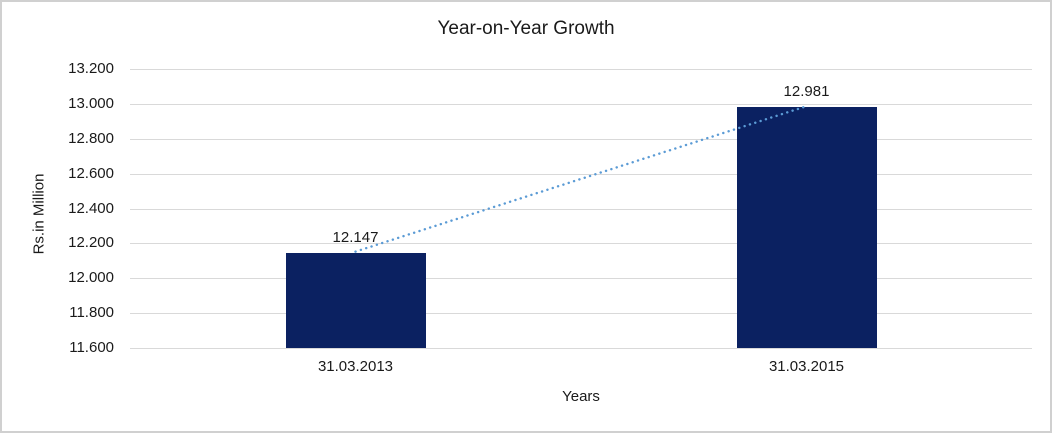 This screenshot has height=433, width=1052. What do you see at coordinates (91, 243) in the screenshot?
I see `y-tick-label: 12.200` at bounding box center [91, 243].